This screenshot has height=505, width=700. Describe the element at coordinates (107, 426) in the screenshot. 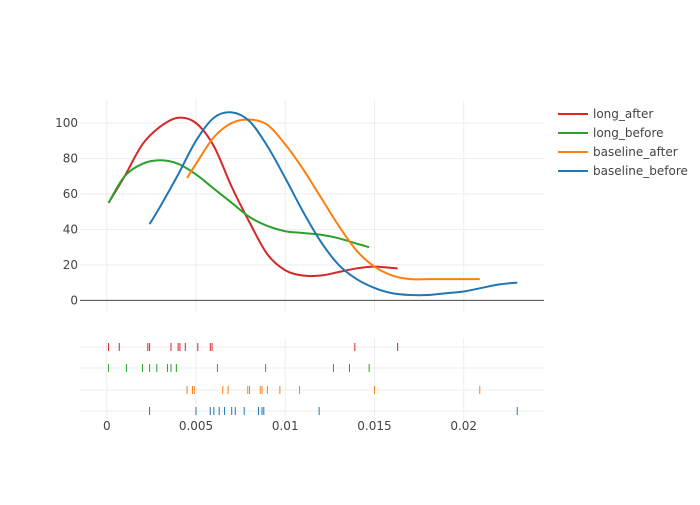

I see `x-tick-label: 0` at that location.